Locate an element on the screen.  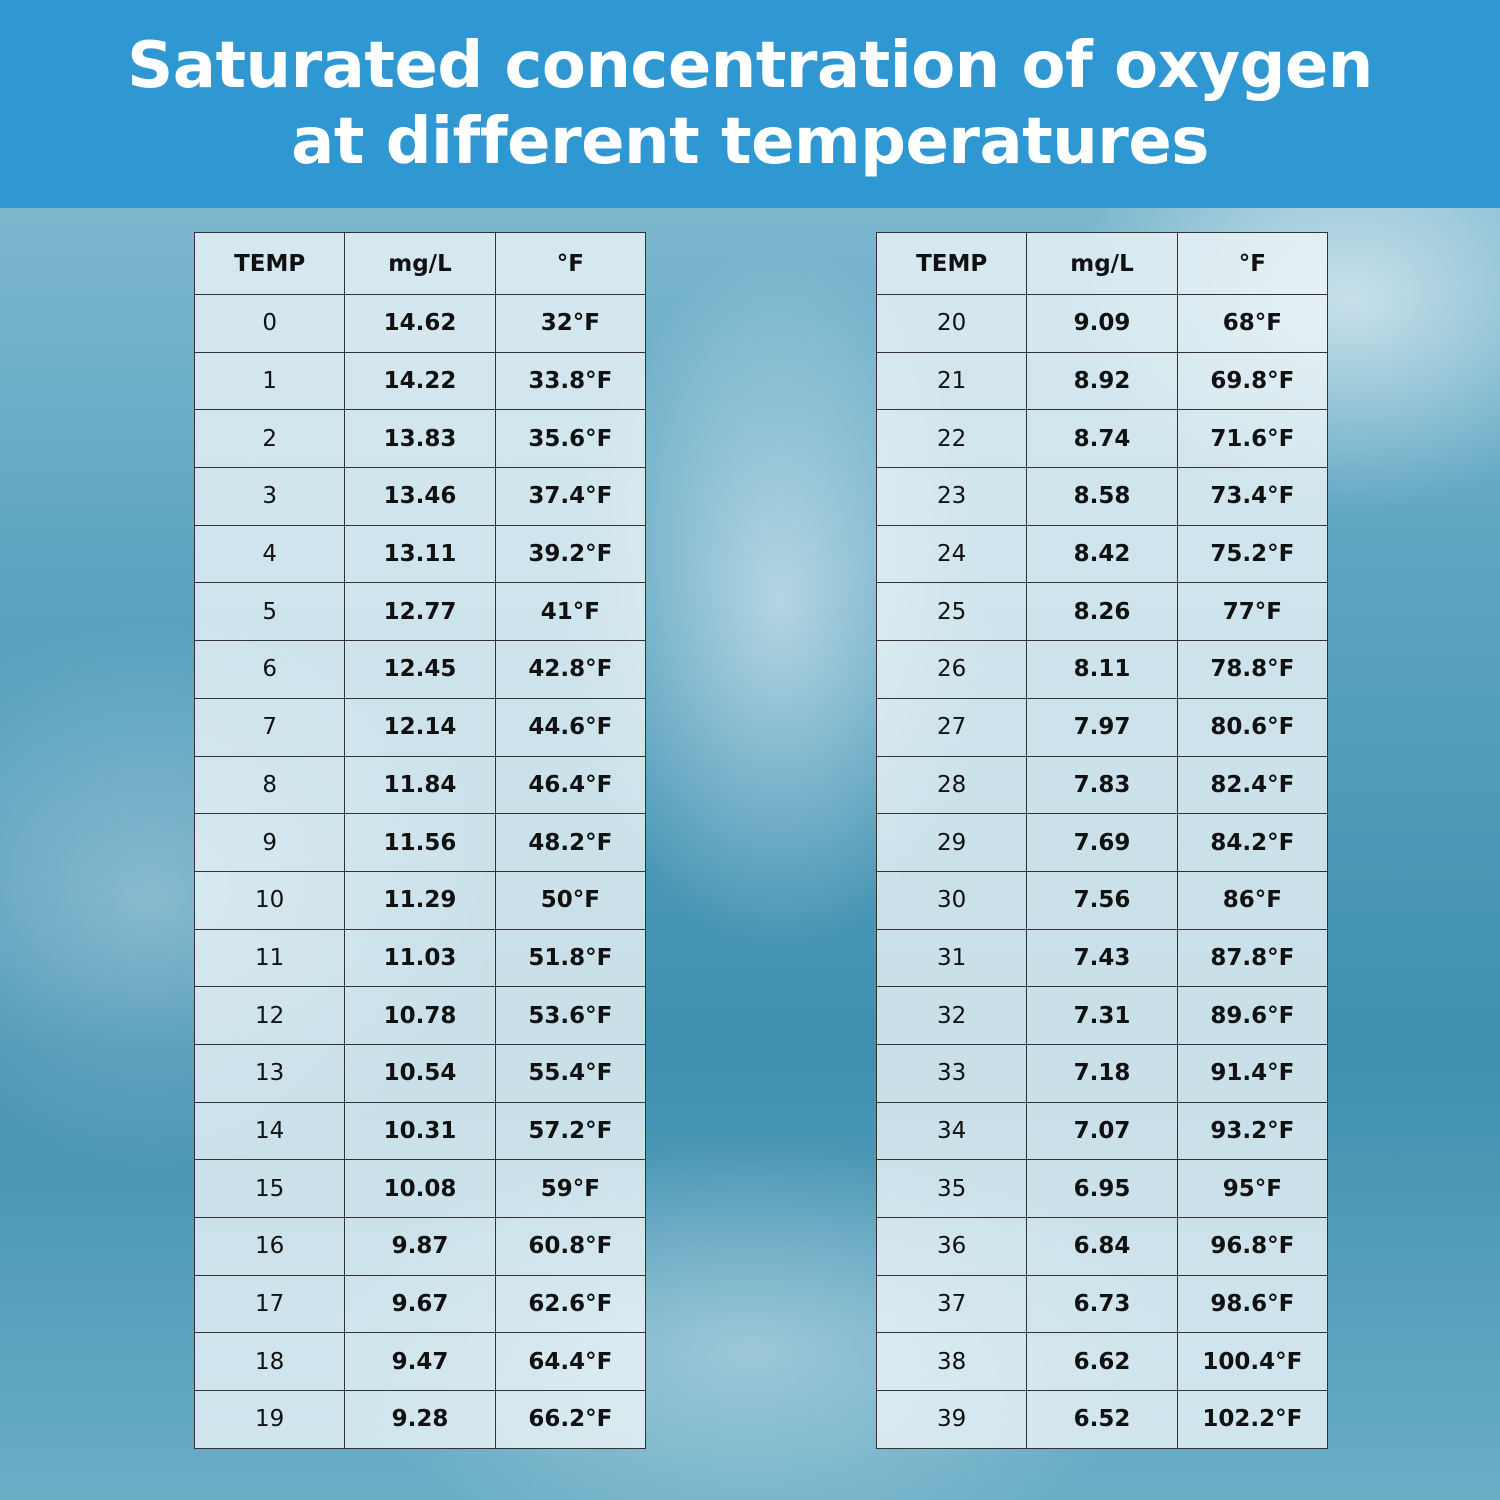
table-cell: 14 is located at coordinates (269, 1131).